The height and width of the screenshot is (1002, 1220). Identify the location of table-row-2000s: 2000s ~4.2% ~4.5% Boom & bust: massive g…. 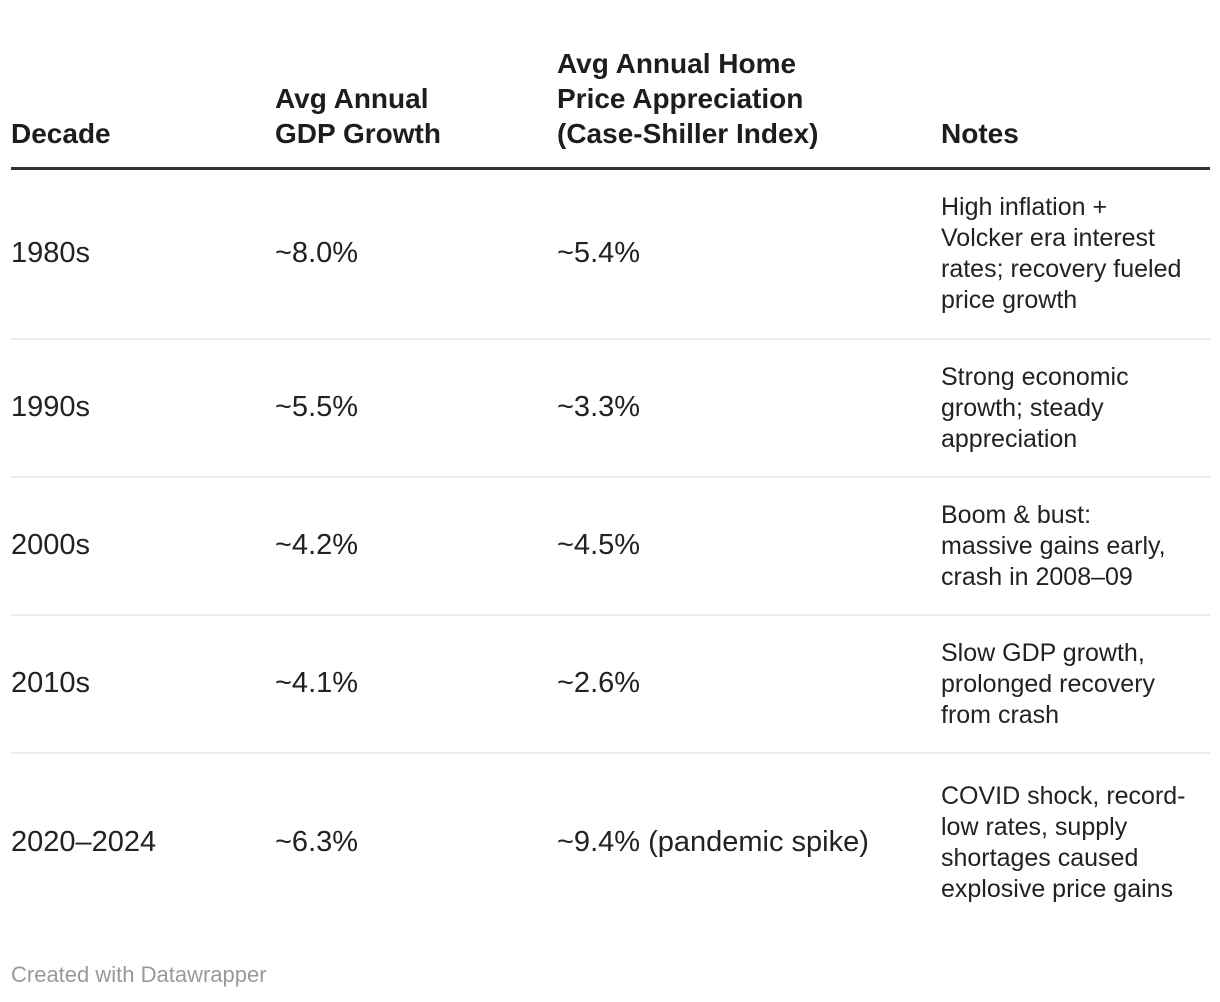
(610, 545).